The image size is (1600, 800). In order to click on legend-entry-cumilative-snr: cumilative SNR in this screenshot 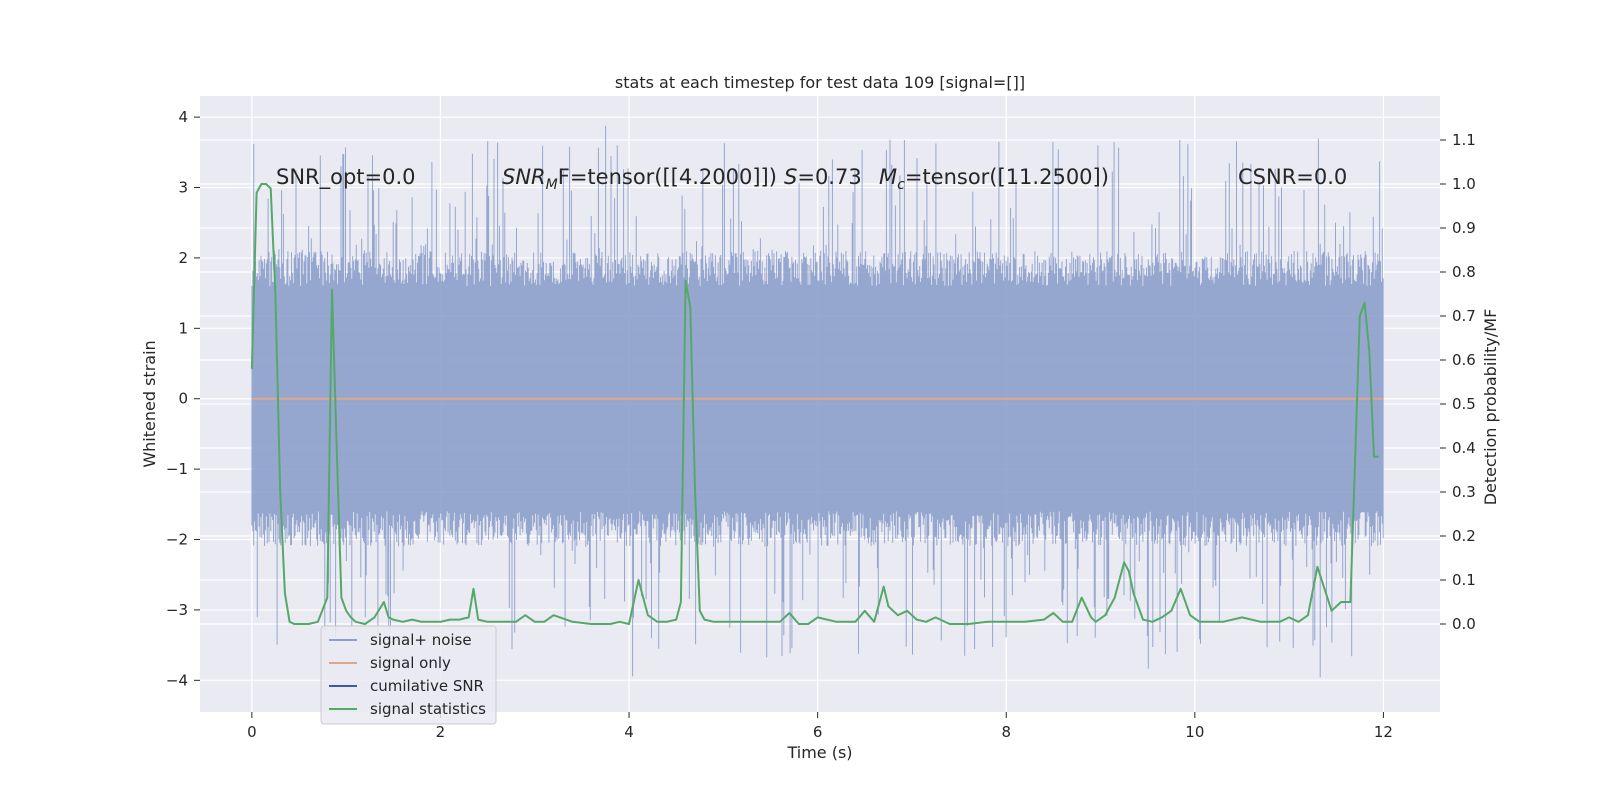, I will do `click(406, 686)`.